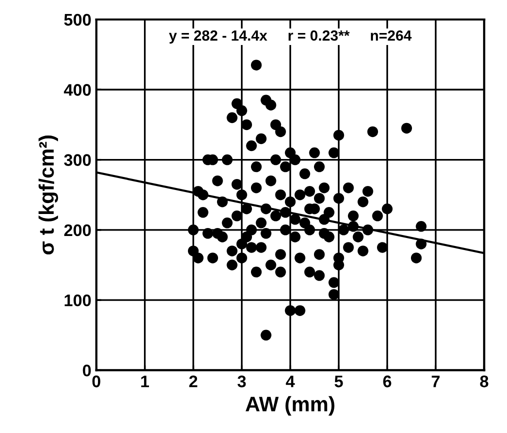 The height and width of the screenshot is (433, 507). Describe the element at coordinates (48, 195) in the screenshot. I see `y-axis-title: σ t (kgf/cm²)` at that location.